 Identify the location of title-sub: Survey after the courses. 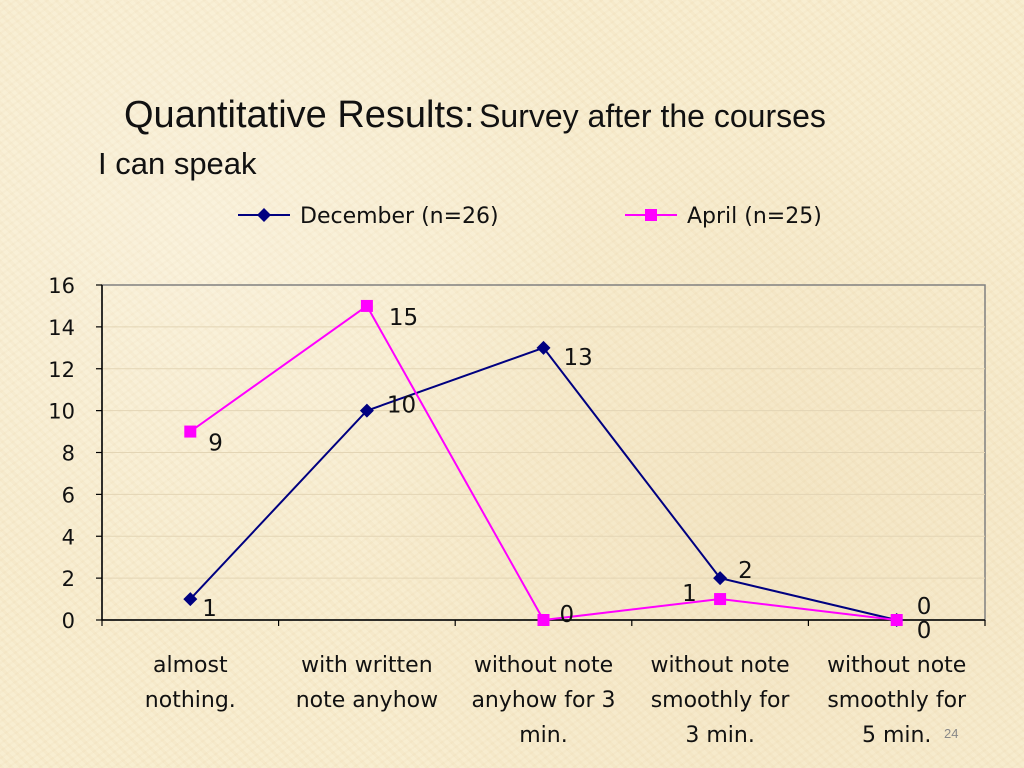
(652, 116).